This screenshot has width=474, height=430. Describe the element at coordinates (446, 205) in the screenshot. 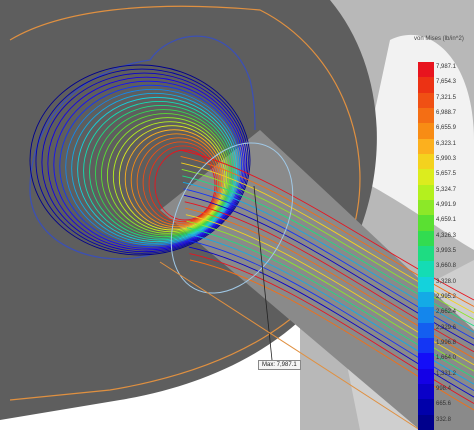

I see `legend-tick-label: 4,991.9` at that location.